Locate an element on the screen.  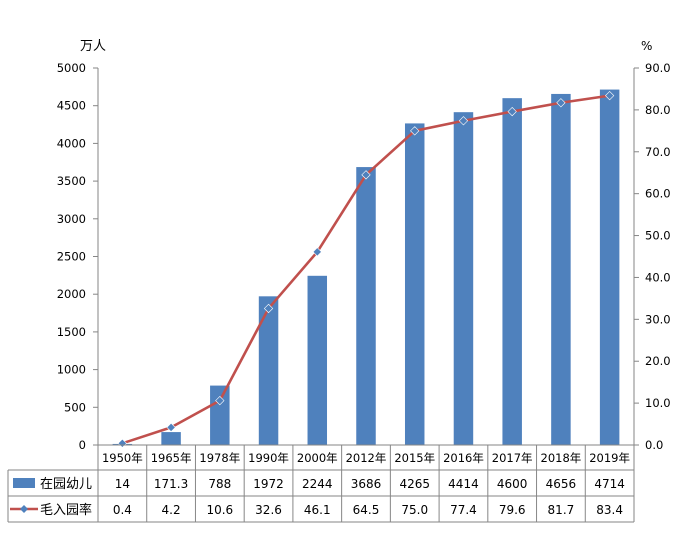
marker-2019年 is located at coordinates (610, 96).